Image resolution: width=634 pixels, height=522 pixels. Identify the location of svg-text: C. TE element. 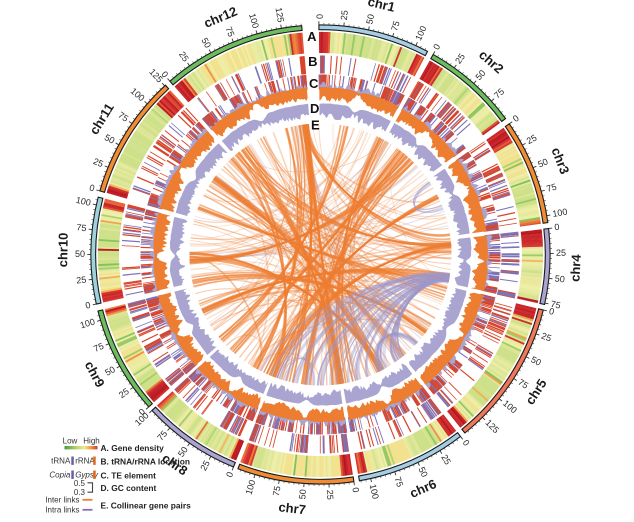
(129, 476).